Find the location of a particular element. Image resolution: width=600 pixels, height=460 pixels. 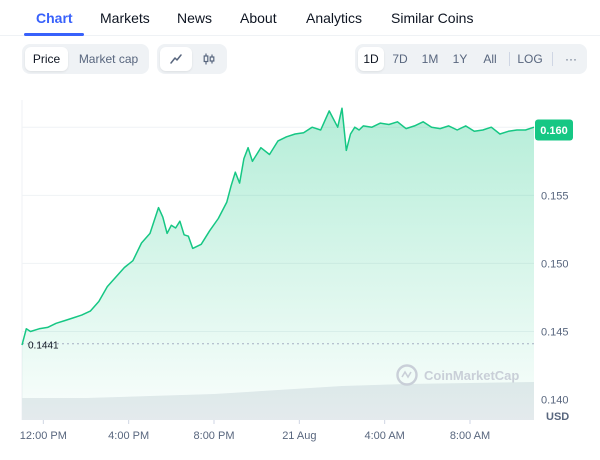

open-price-line: 0.1441 is located at coordinates (278, 346).